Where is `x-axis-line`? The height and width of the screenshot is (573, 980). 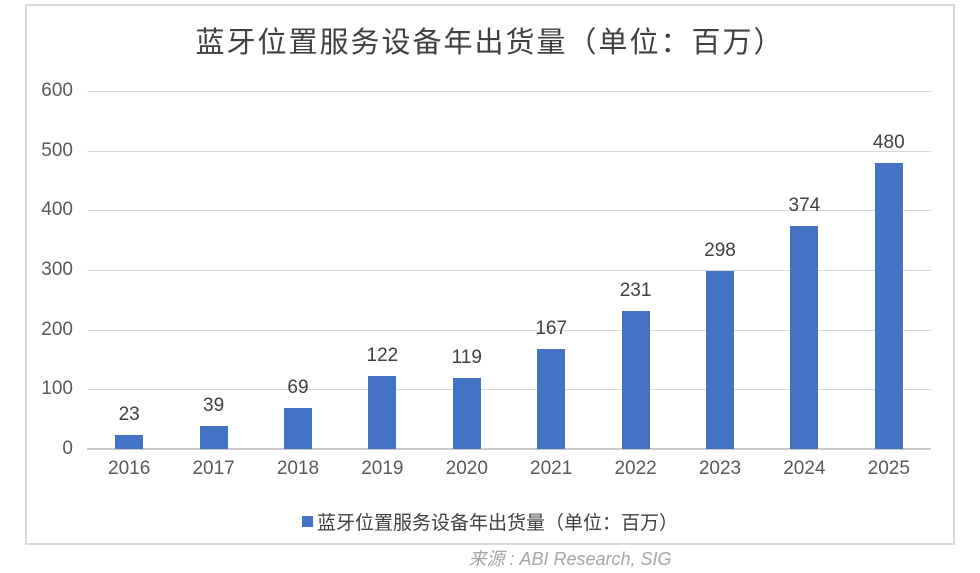
x-axis-line is located at coordinates (509, 449).